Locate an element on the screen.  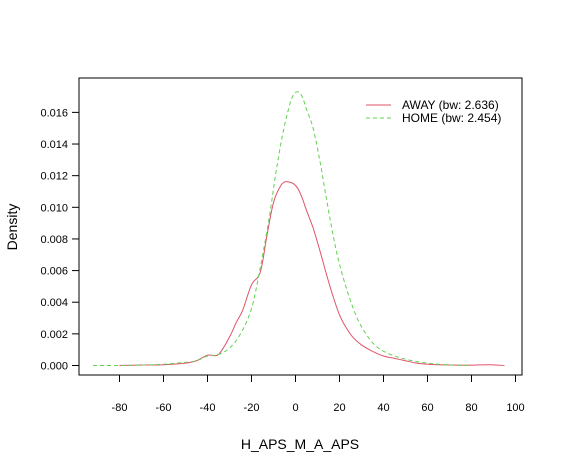
y-tick-label: 0.000 is located at coordinates (54, 367).